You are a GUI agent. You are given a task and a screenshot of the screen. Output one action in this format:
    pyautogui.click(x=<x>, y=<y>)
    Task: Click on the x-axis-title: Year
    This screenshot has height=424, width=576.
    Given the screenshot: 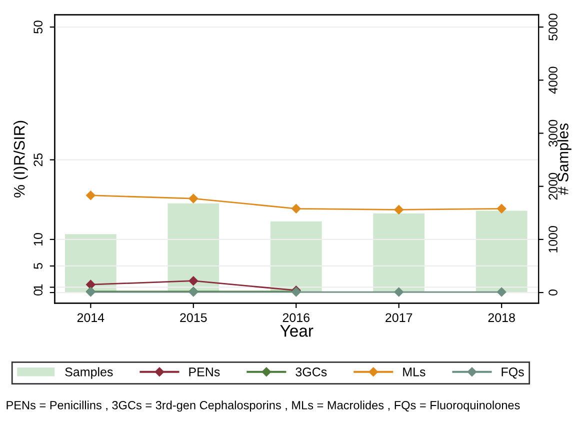 What is the action you would take?
    pyautogui.click(x=297, y=331)
    